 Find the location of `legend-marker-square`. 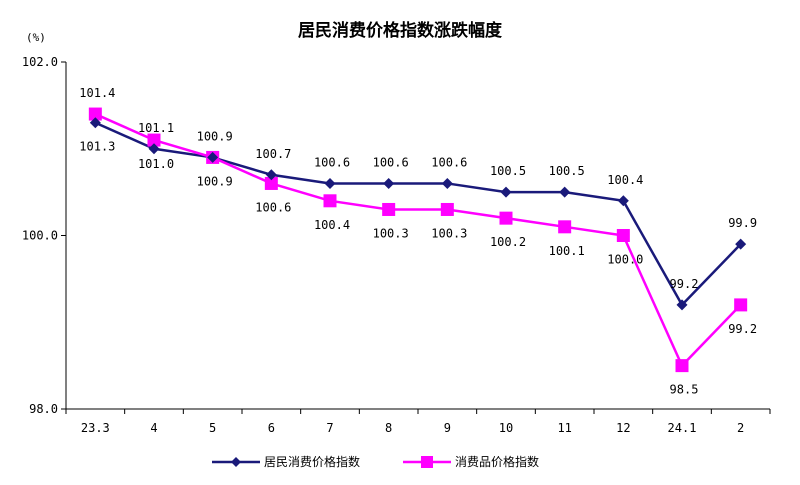

legend-marker-square is located at coordinates (427, 462).